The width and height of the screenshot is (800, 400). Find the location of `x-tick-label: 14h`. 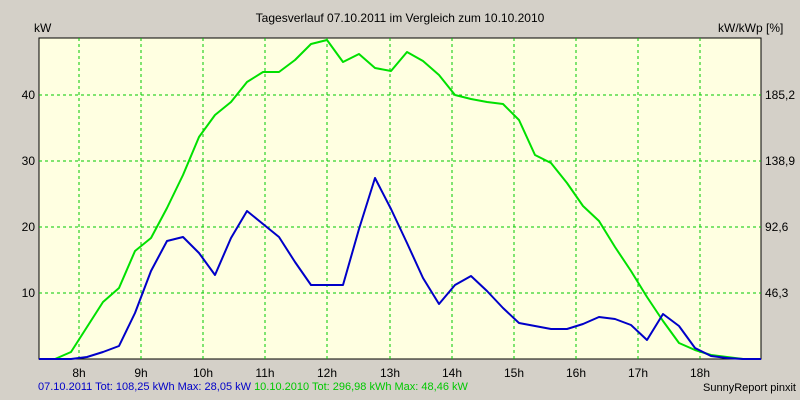

x-tick-label: 14h is located at coordinates (452, 373).